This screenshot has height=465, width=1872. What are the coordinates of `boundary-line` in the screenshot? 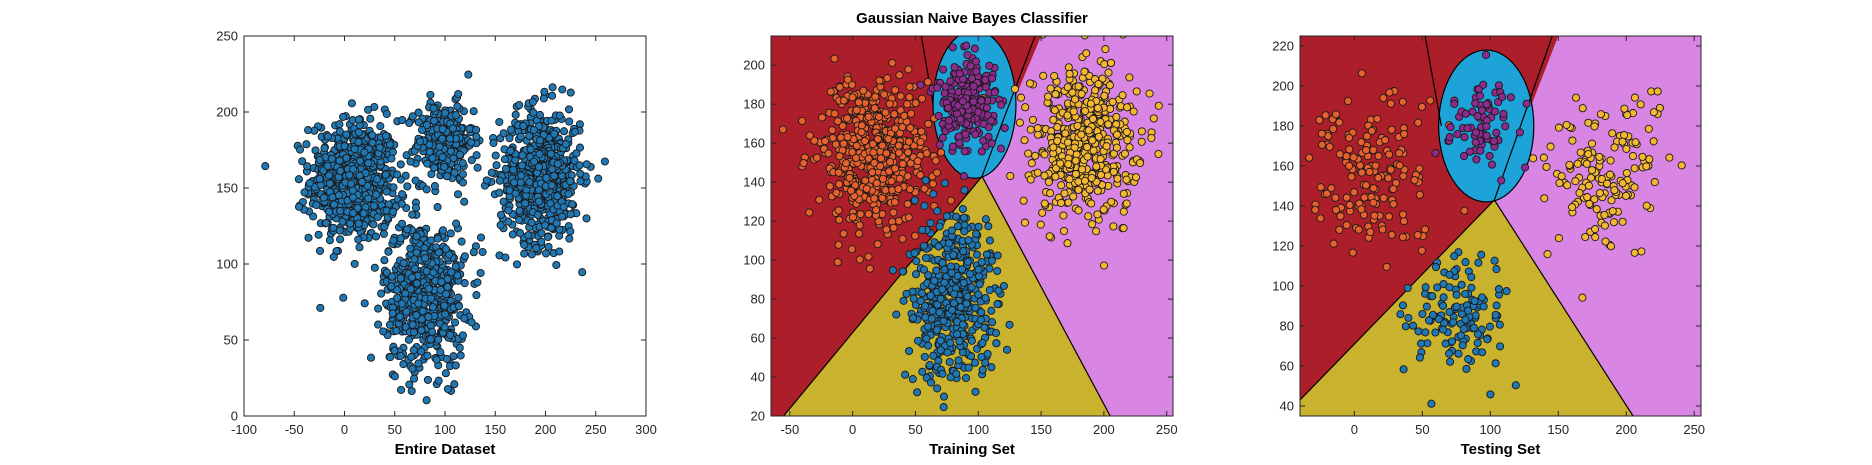 It's located at (1523, 118).